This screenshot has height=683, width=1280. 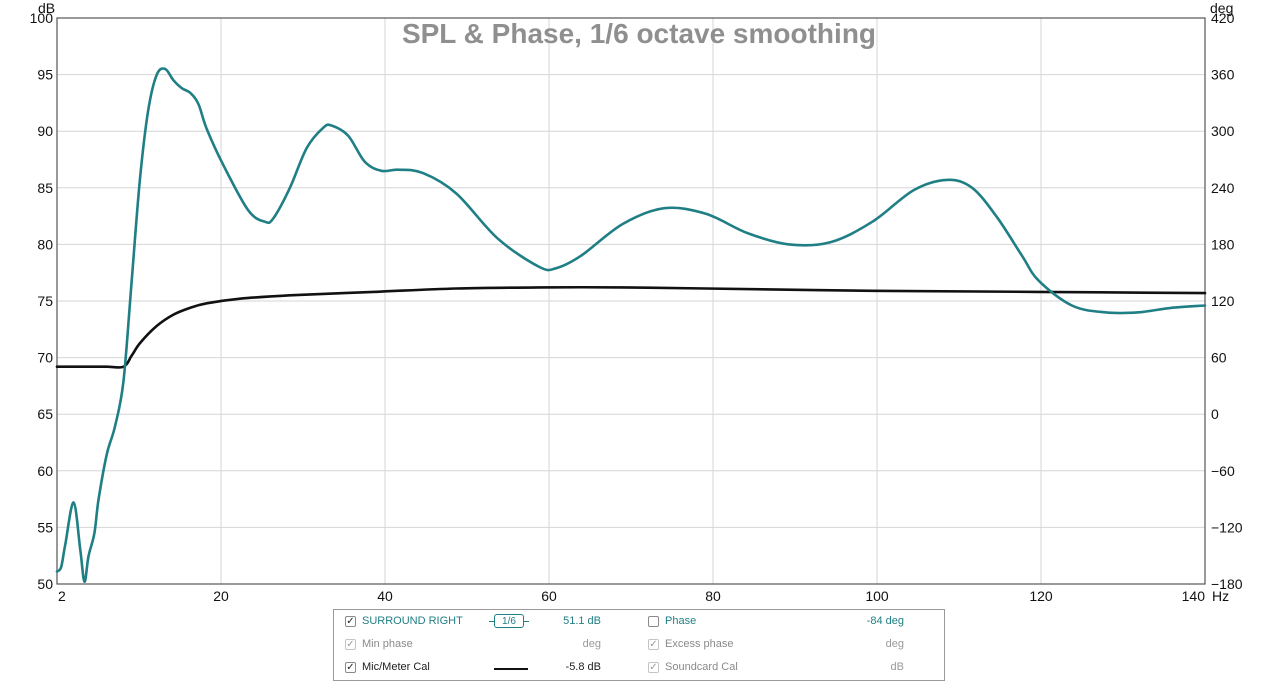 What do you see at coordinates (45, 244) in the screenshot?
I see `left-tick-label: 80` at bounding box center [45, 244].